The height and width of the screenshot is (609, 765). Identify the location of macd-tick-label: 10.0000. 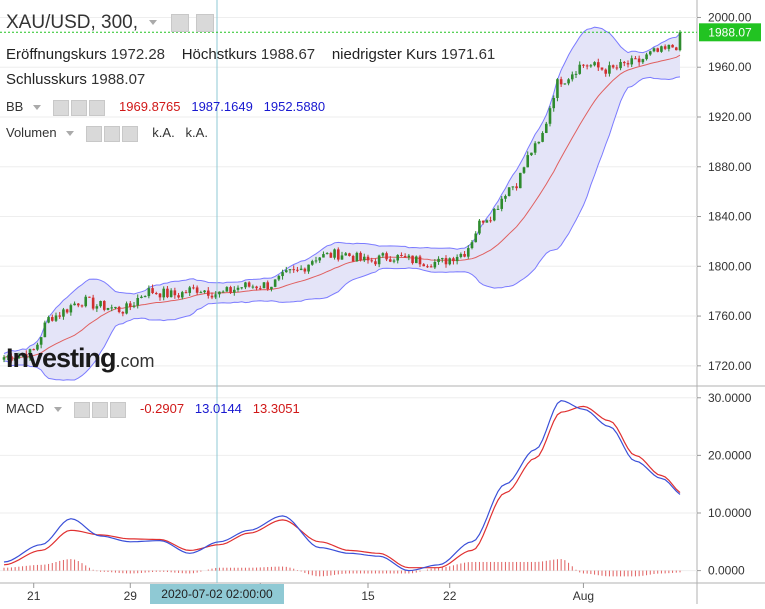
(730, 513).